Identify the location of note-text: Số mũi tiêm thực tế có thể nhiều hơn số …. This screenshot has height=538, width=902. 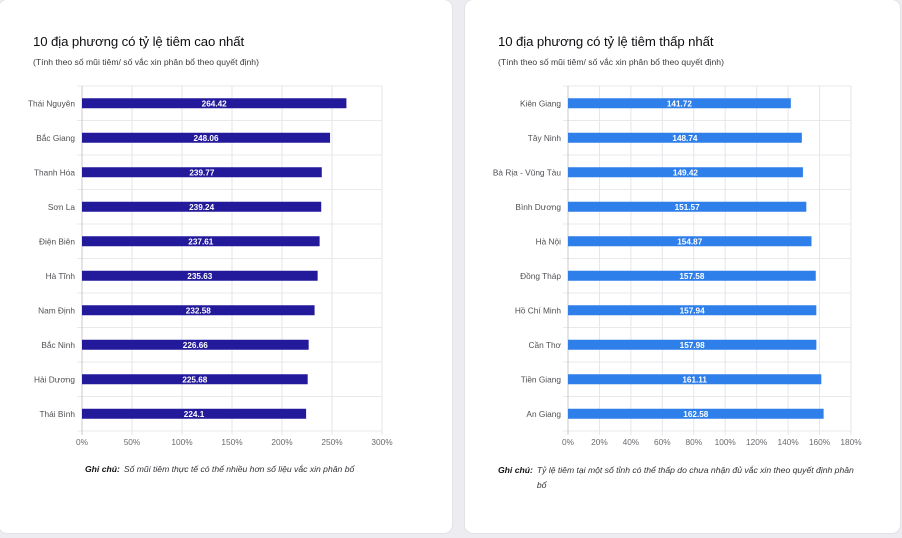
(239, 469).